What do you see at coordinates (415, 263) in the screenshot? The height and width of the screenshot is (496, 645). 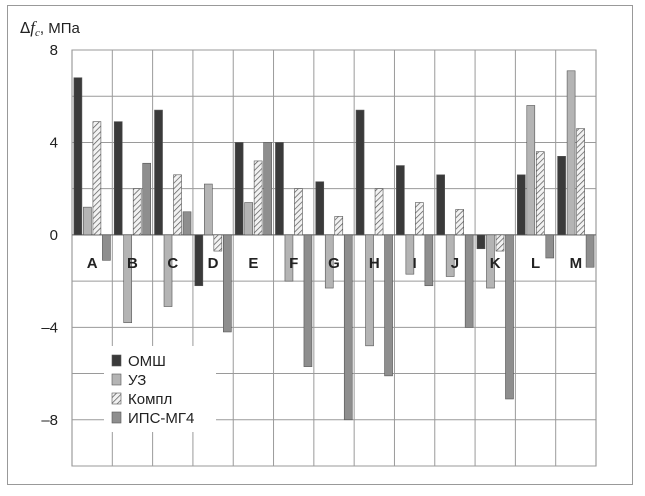 I see `category-label: I` at bounding box center [415, 263].